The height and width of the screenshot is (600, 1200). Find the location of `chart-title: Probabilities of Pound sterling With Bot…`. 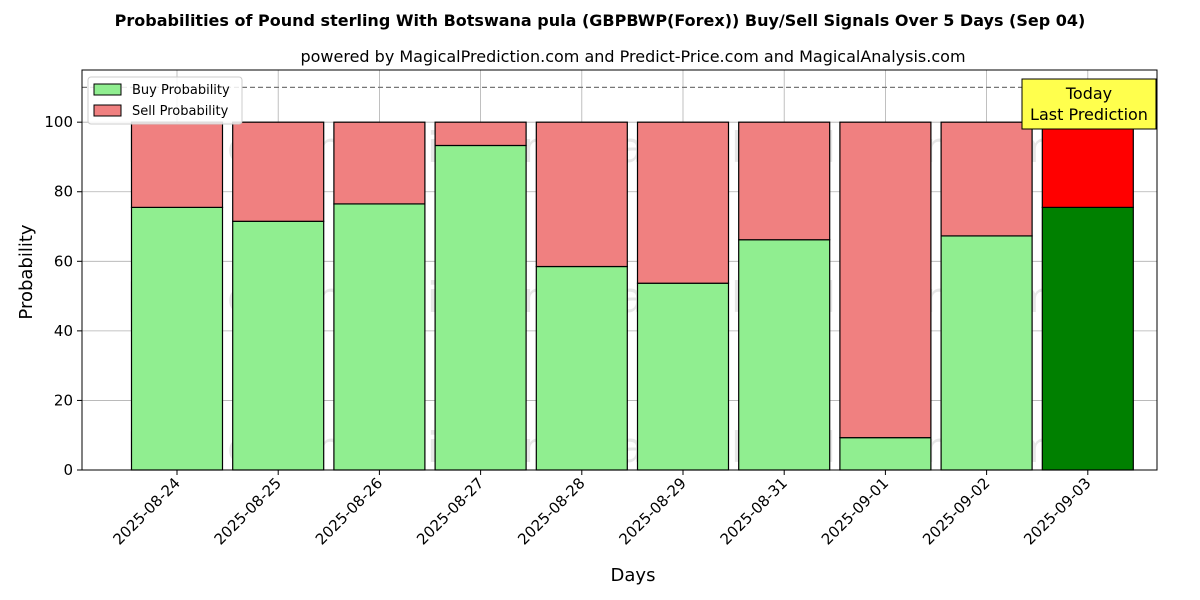

chart-title: Probabilities of Pound sterling With Bot… is located at coordinates (600, 20).